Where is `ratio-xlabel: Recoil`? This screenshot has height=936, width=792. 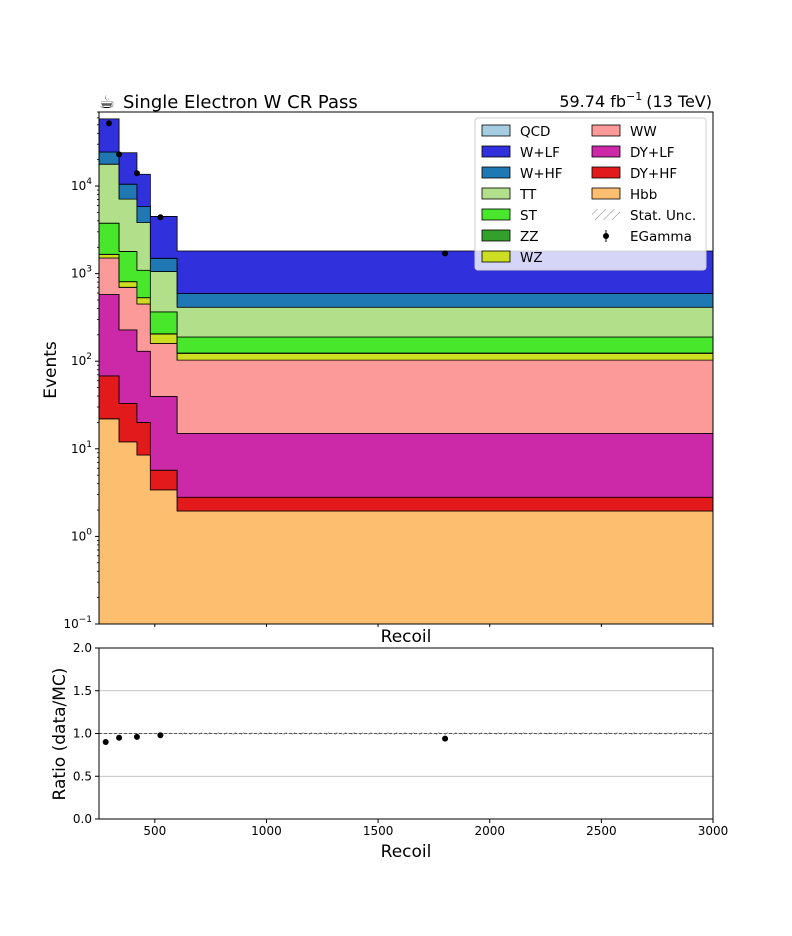 ratio-xlabel: Recoil is located at coordinates (406, 852).